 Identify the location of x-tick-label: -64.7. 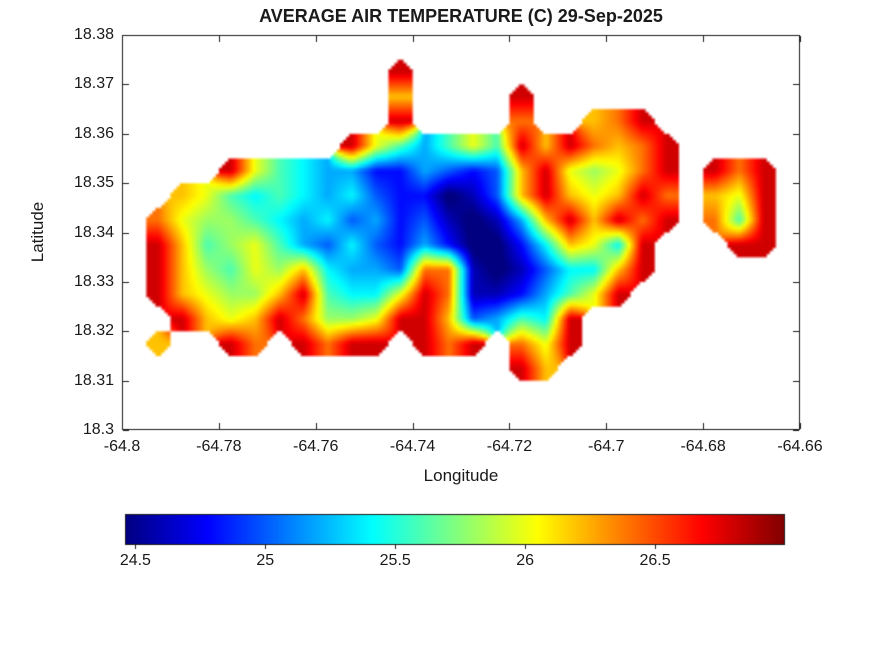
(606, 446).